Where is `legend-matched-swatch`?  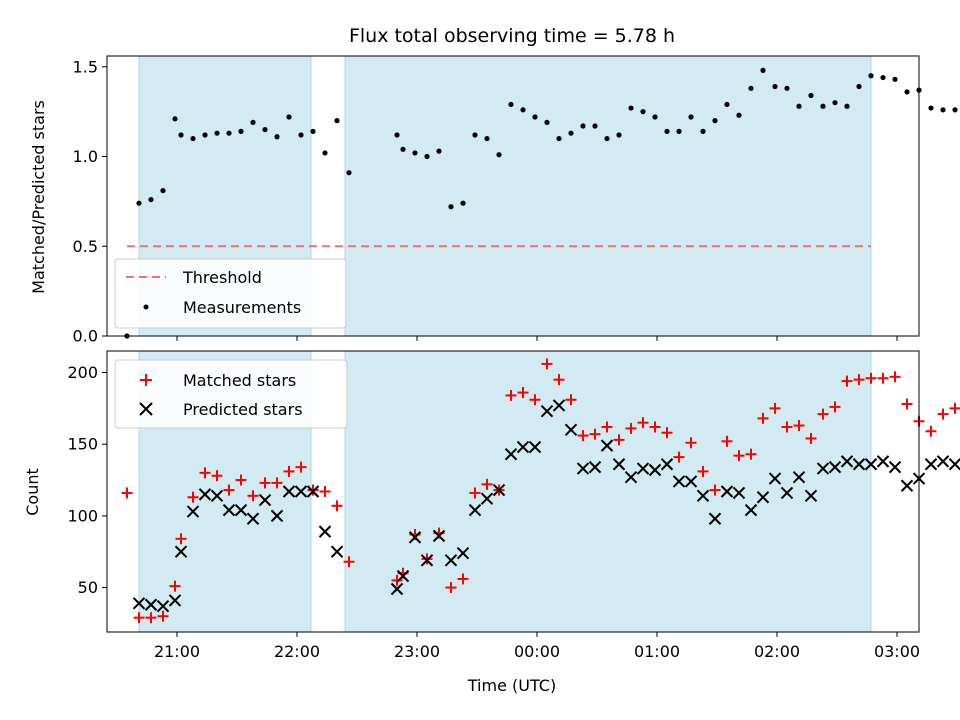 legend-matched-swatch is located at coordinates (146, 380).